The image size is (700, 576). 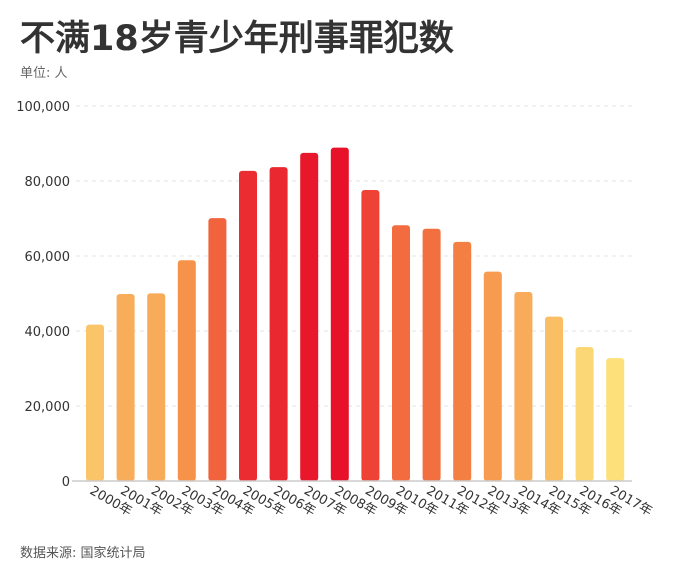 What do you see at coordinates (278, 324) in the screenshot?
I see `bar-2006年` at bounding box center [278, 324].